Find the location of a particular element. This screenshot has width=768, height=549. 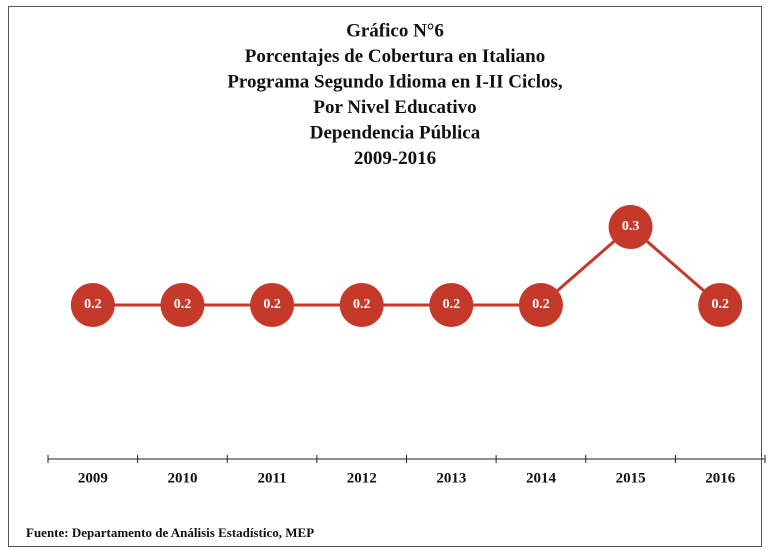

chart-title: 2009-2016 is located at coordinates (395, 158).